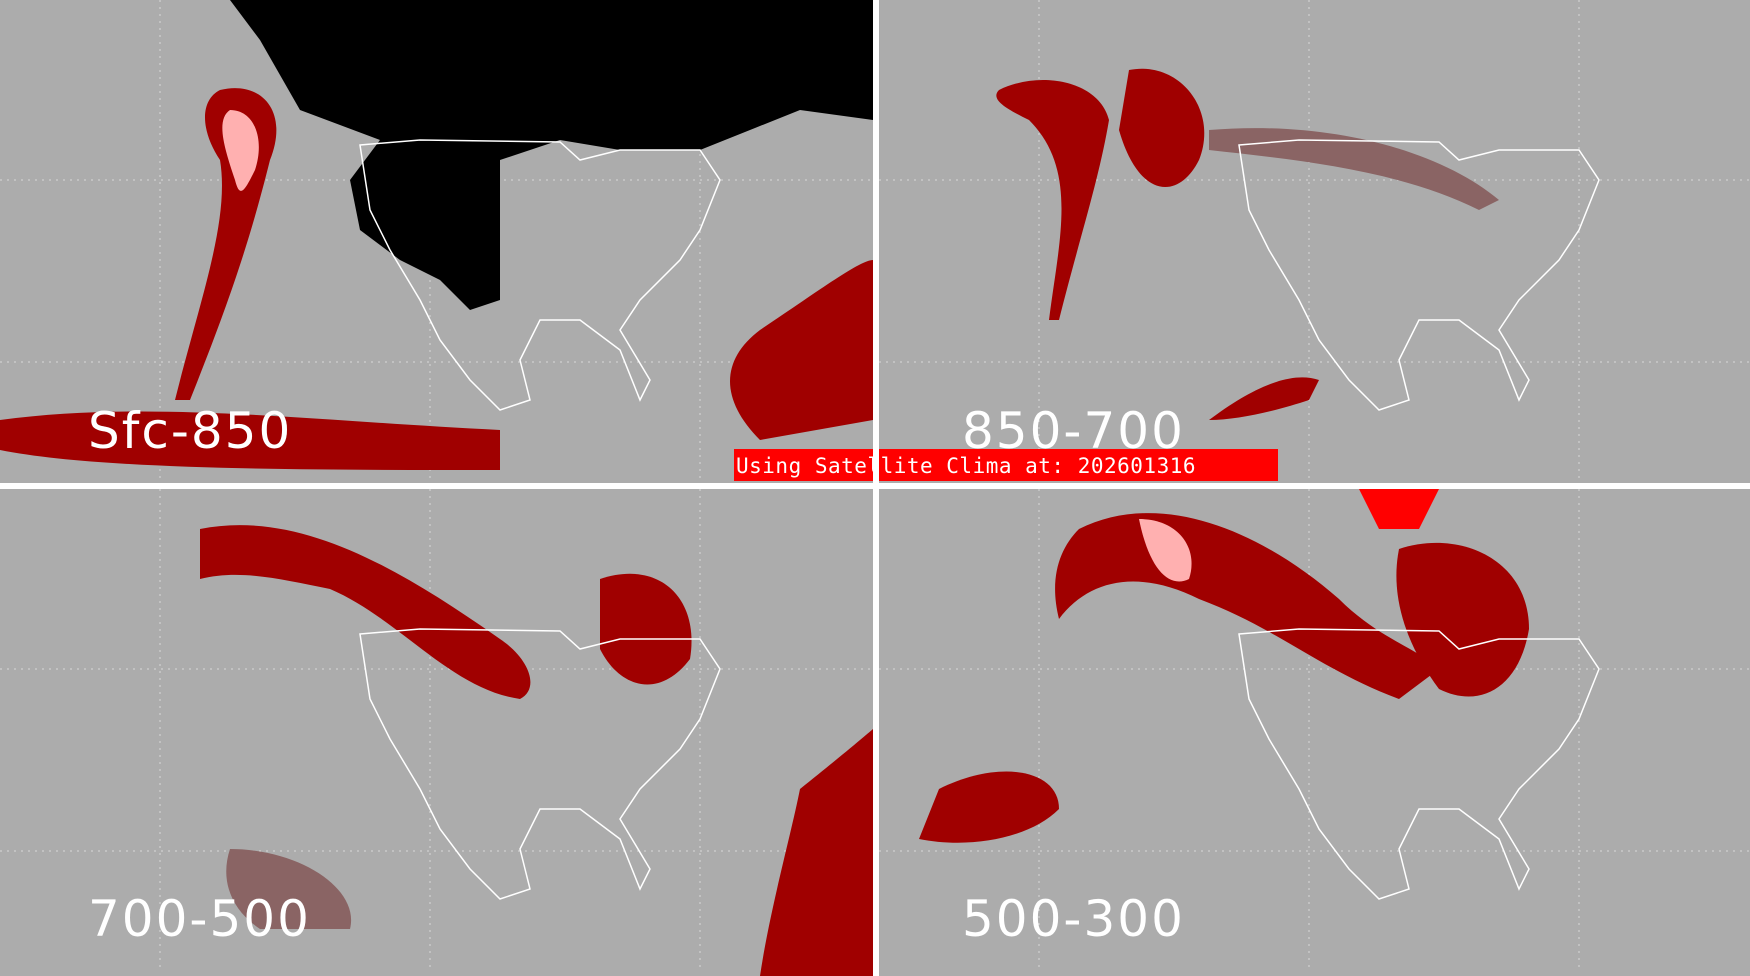  What do you see at coordinates (190, 431) in the screenshot?
I see `panel-label-sfc-850: Sfc-850` at bounding box center [190, 431].